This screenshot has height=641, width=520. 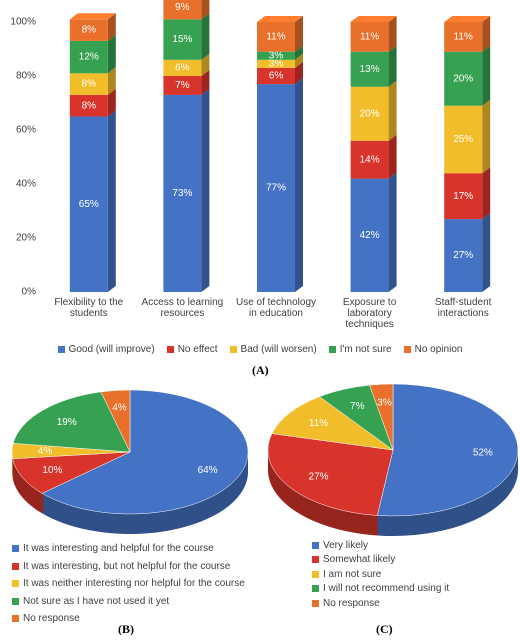 I want to click on legend-entry: Bad (will worsen), so click(x=273, y=349).